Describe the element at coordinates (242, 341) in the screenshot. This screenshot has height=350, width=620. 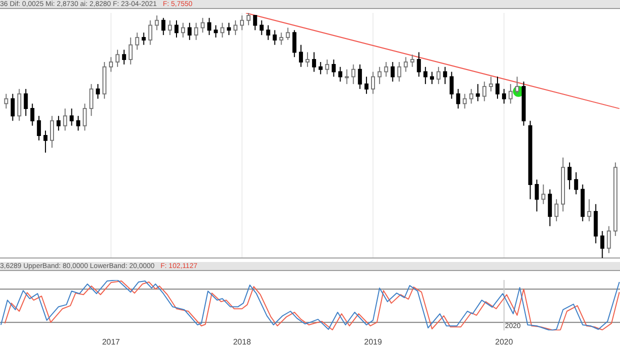
I see `x-tick-label: 2018` at that location.